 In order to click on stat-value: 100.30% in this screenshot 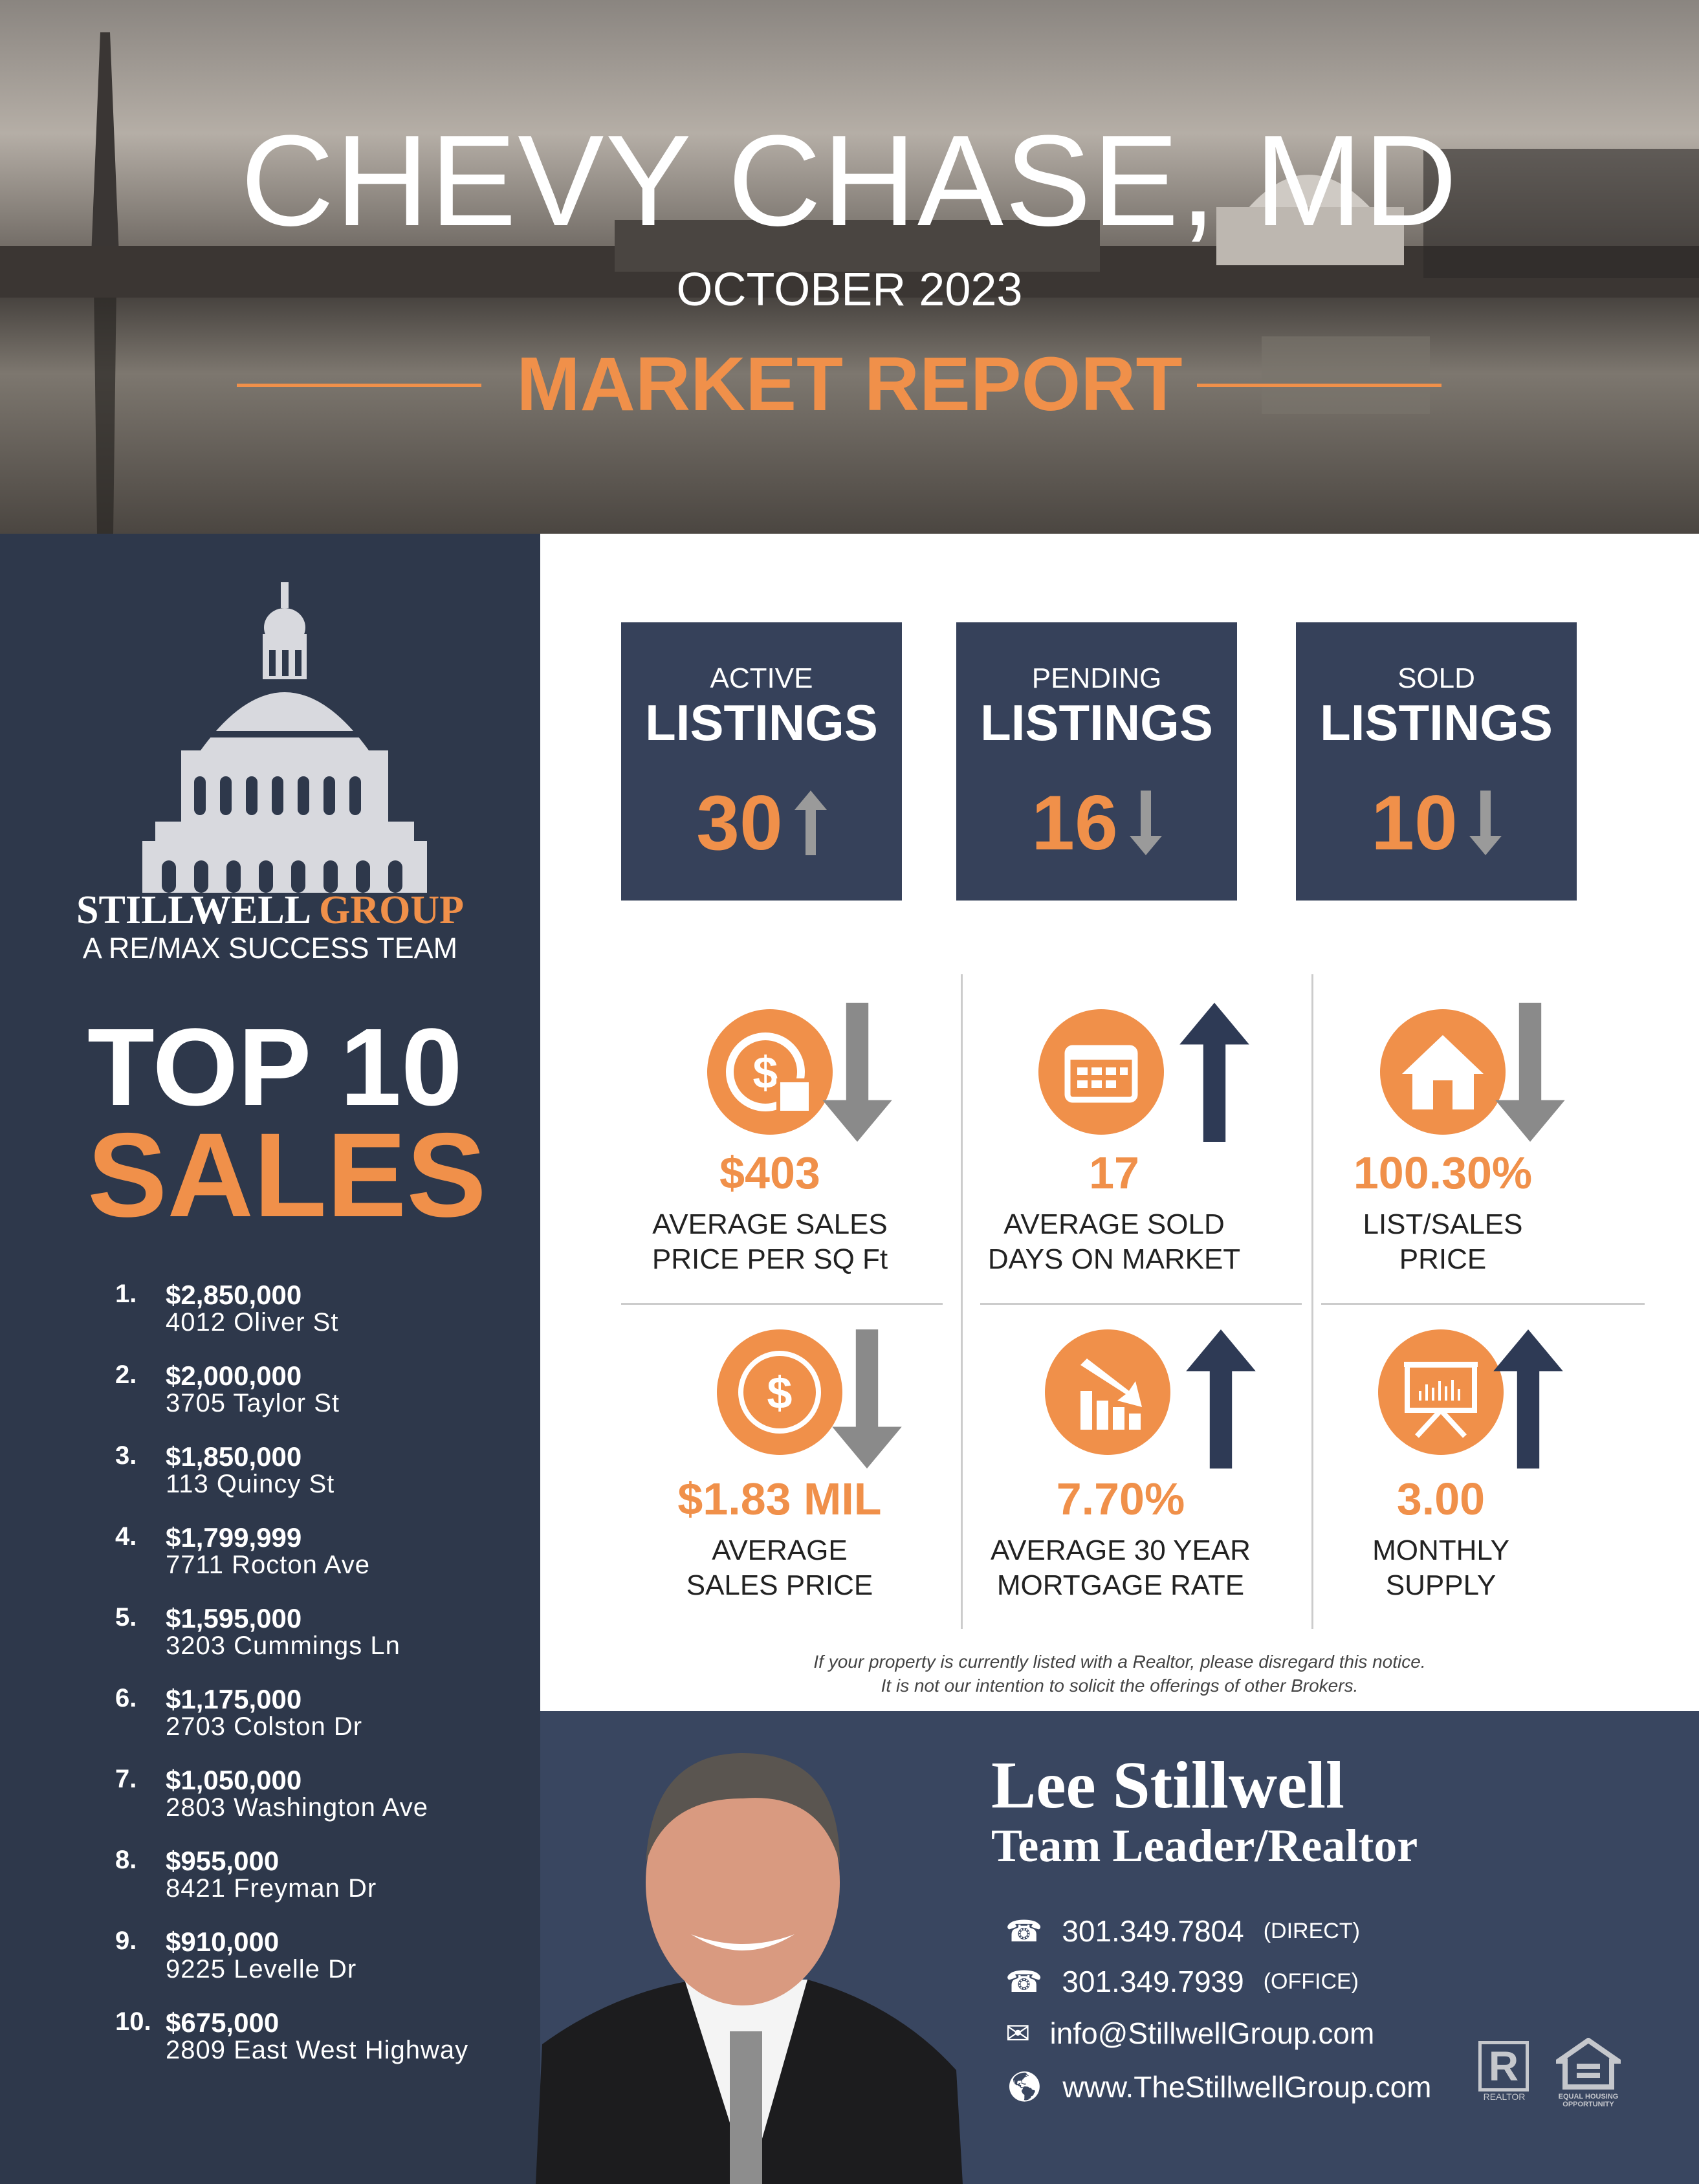, I will do `click(1443, 1173)`.